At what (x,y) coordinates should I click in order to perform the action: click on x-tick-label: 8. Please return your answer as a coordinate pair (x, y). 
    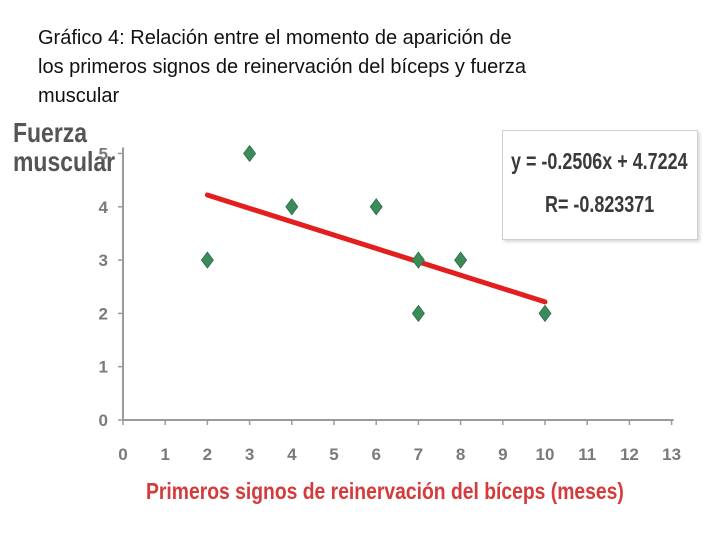
    Looking at the image, I should click on (460, 454).